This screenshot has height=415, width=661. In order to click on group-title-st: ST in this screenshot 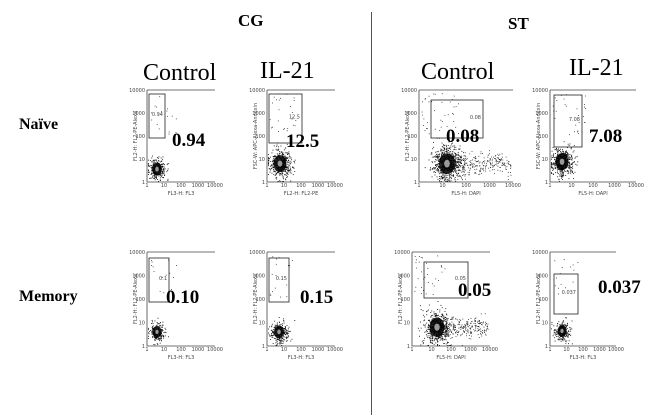, I will do `click(518, 23)`.